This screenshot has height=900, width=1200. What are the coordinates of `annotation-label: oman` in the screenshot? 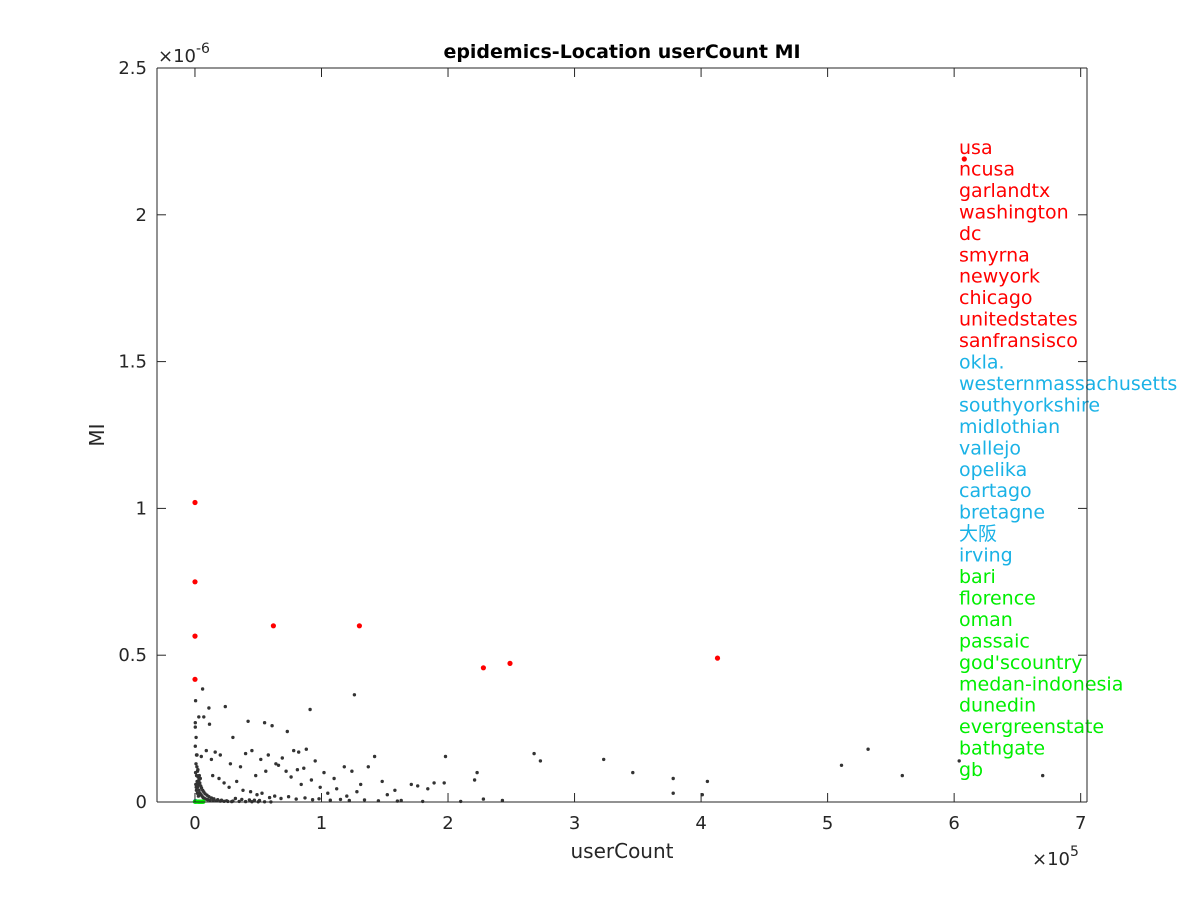 It's located at (986, 620).